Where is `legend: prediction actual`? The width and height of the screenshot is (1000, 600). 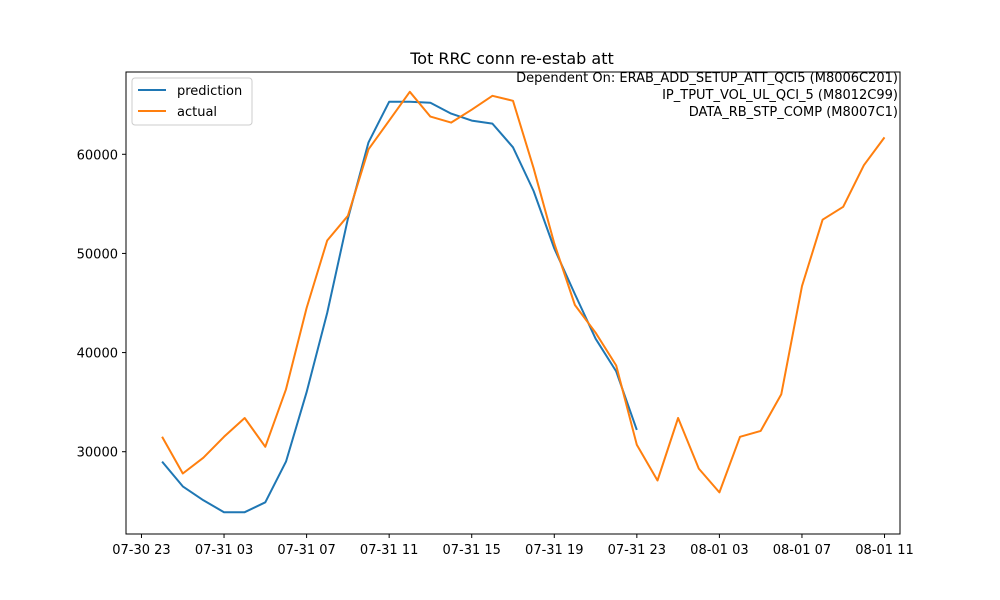 legend: prediction actual is located at coordinates (192, 101).